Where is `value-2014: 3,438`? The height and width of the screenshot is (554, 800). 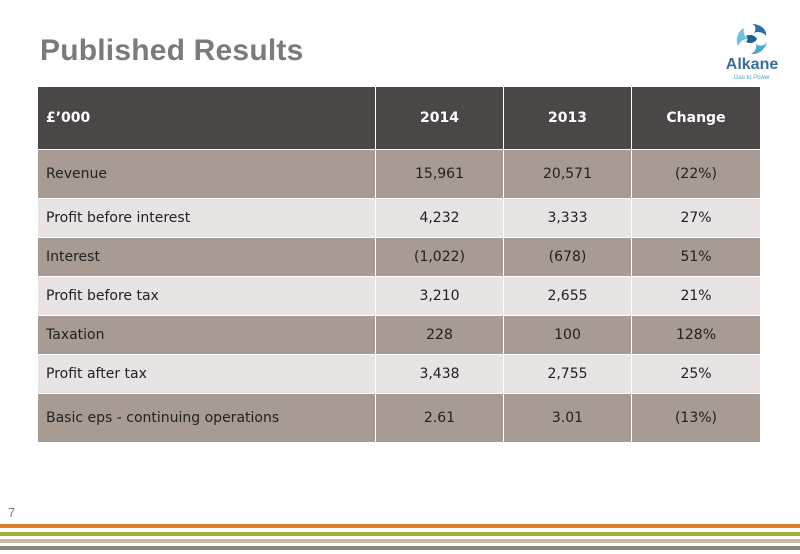 value-2014: 3,438 is located at coordinates (439, 374).